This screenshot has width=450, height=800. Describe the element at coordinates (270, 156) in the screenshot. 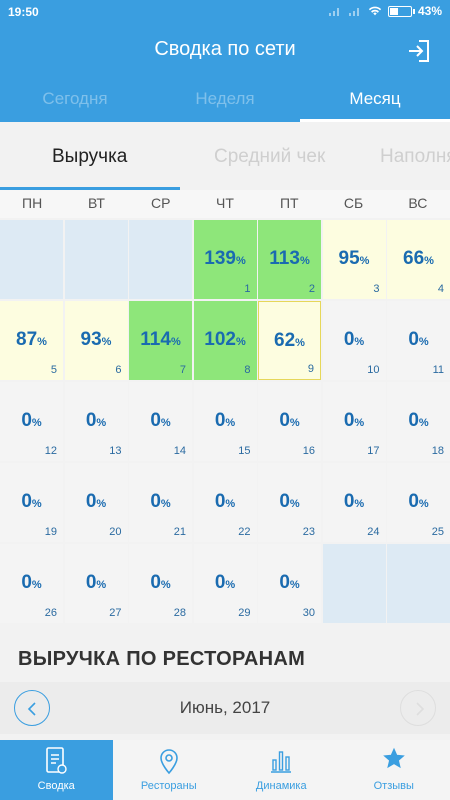

I see `tab-average-check: Средний чек` at that location.